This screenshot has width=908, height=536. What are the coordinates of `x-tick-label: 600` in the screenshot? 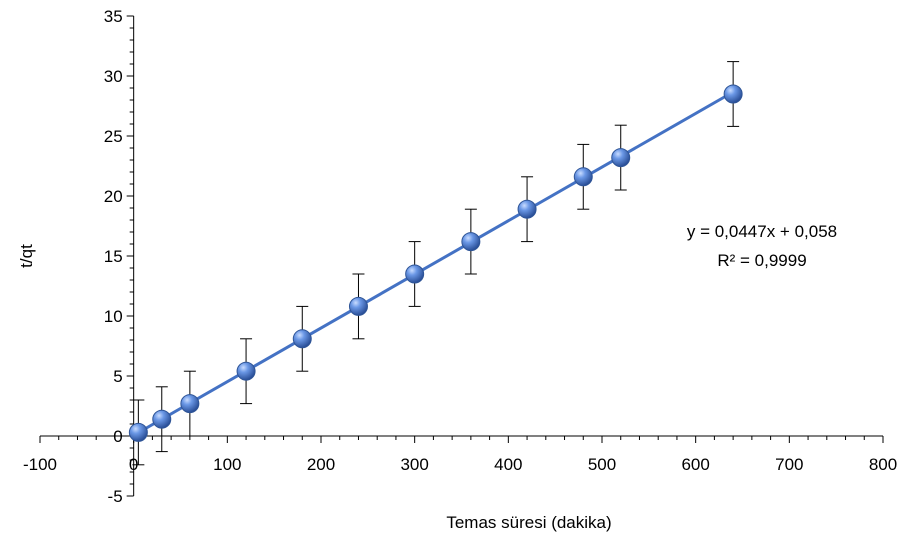 It's located at (695, 464).